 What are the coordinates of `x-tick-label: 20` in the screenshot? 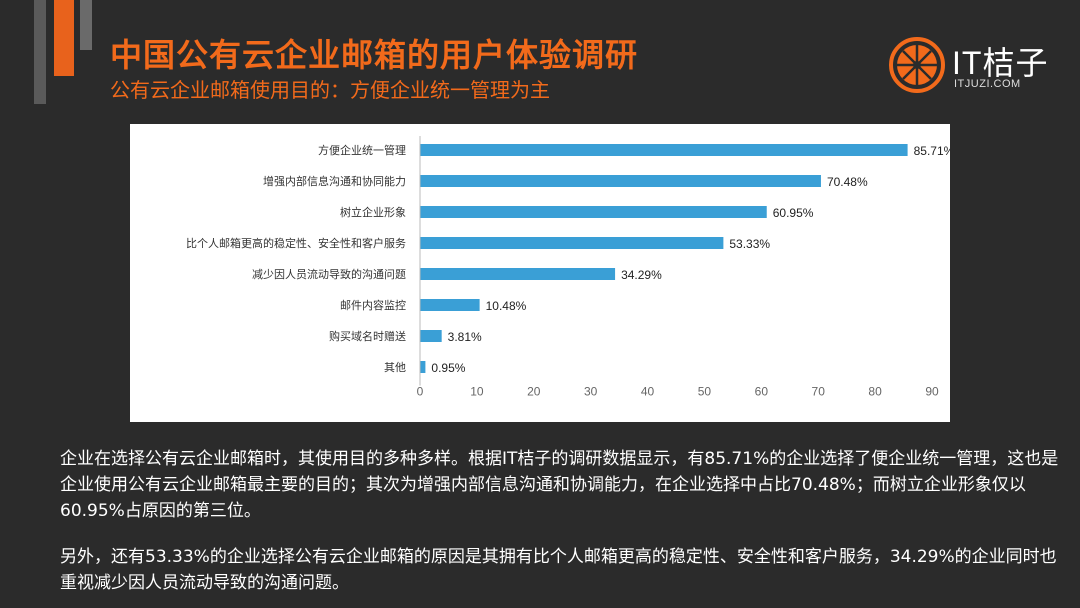 It's located at (534, 392).